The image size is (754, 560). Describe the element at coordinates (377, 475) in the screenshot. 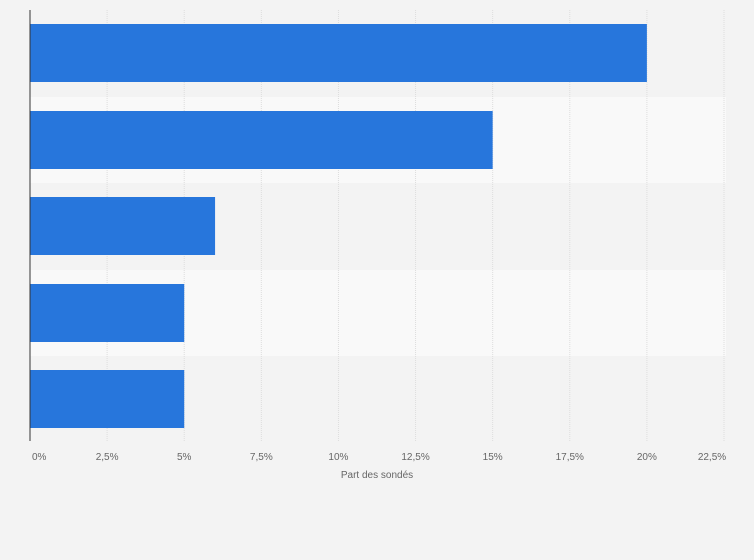

I see `x-axis-title: Part des sondés` at that location.